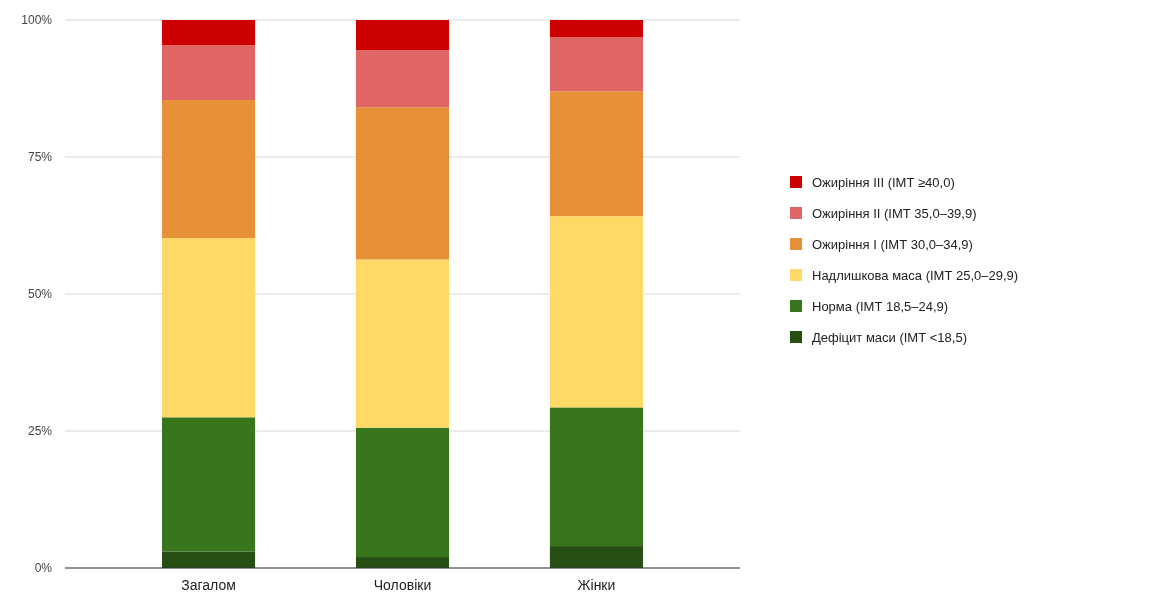 The image size is (1150, 599). Describe the element at coordinates (40, 157) in the screenshot. I see `y-tick-label: 75%` at that location.